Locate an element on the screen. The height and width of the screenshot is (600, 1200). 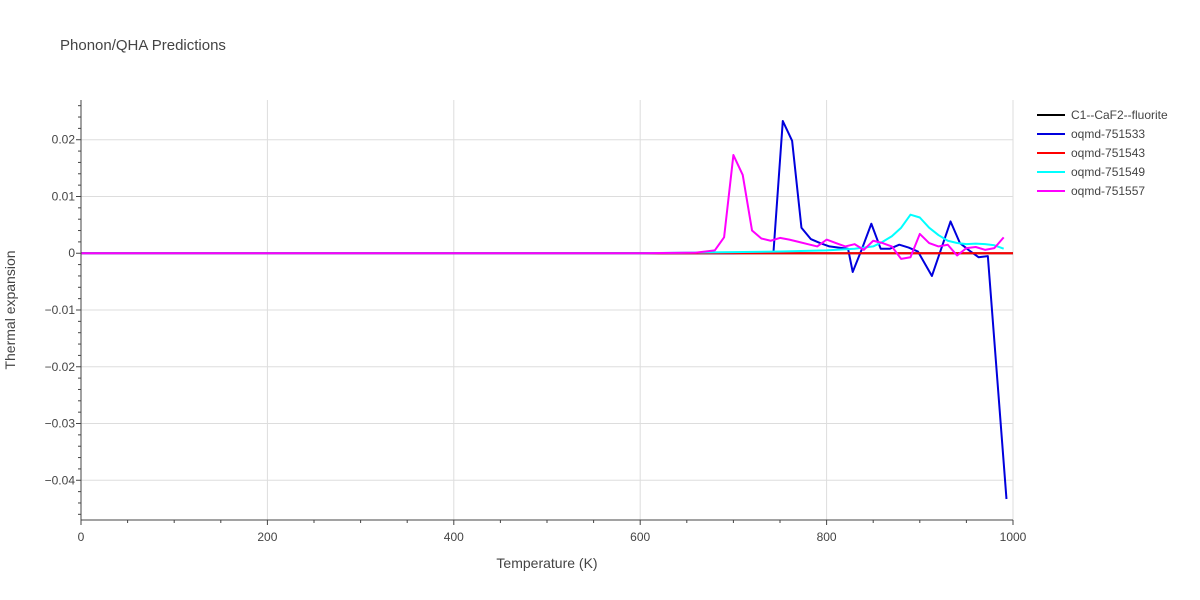
x-axis-title: Temperature (K) is located at coordinates (546, 563).